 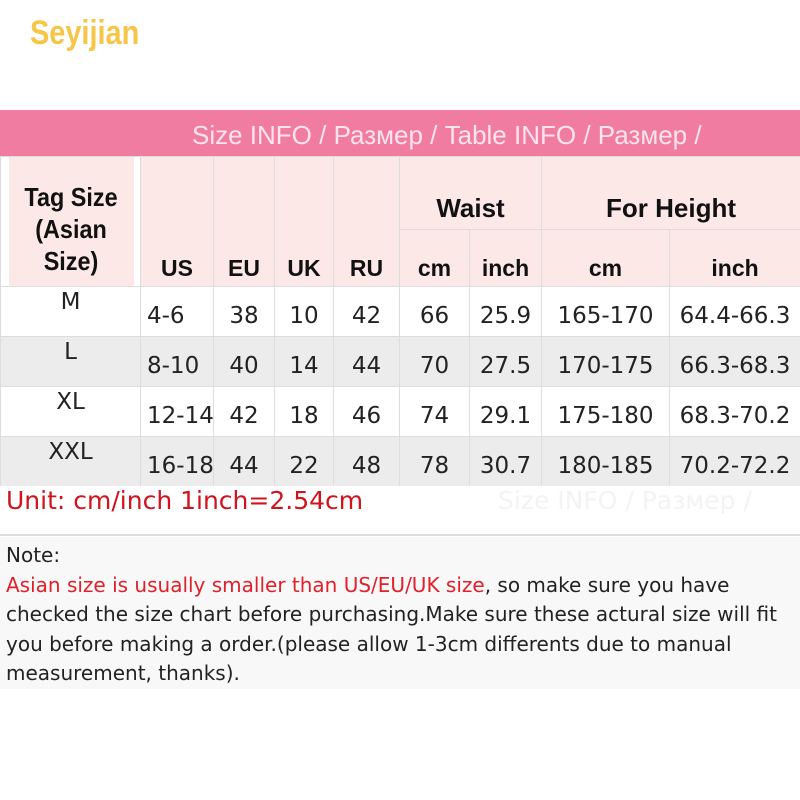 I want to click on header-waist: Waist, so click(x=470, y=193).